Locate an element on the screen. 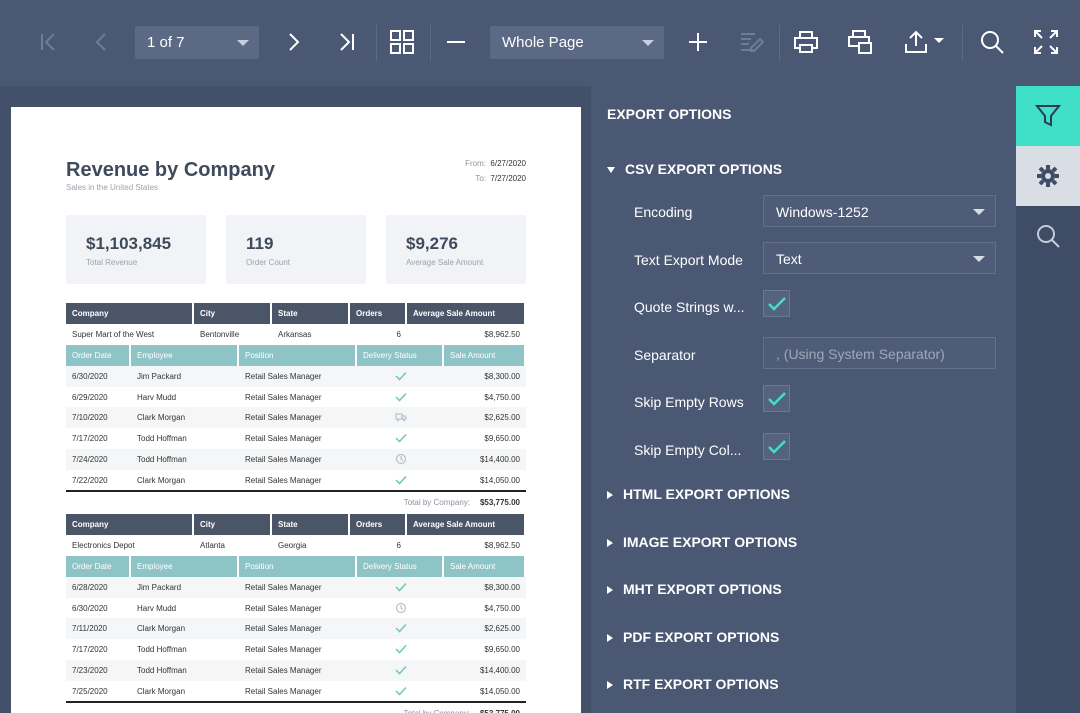 Image resolution: width=1080 pixels, height=713 pixels. section-pdf-export: PDF EXPORT OPTIONS is located at coordinates (693, 637).